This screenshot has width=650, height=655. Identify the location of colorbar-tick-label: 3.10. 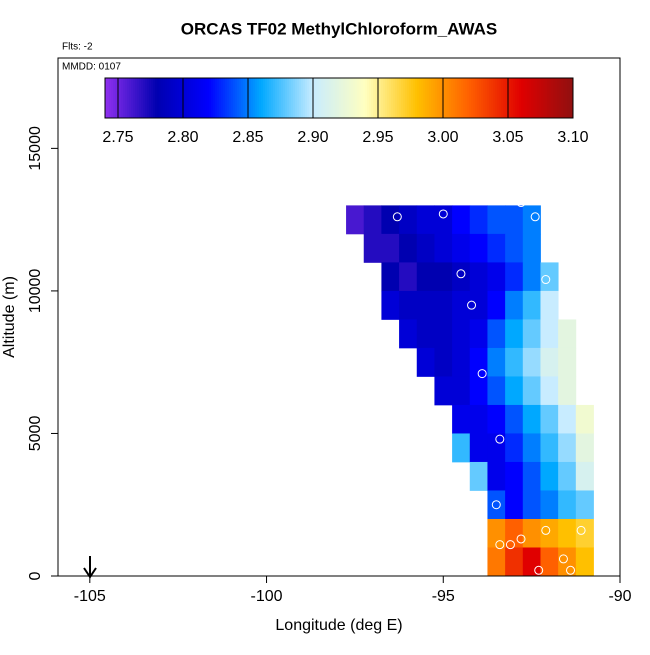
(572, 137).